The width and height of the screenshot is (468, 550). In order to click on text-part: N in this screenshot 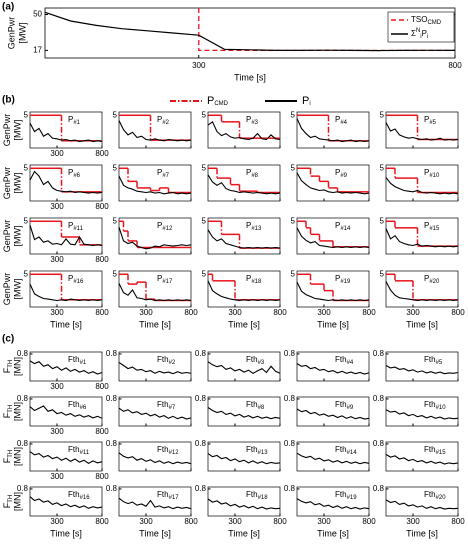, I will do `click(418, 31)`.